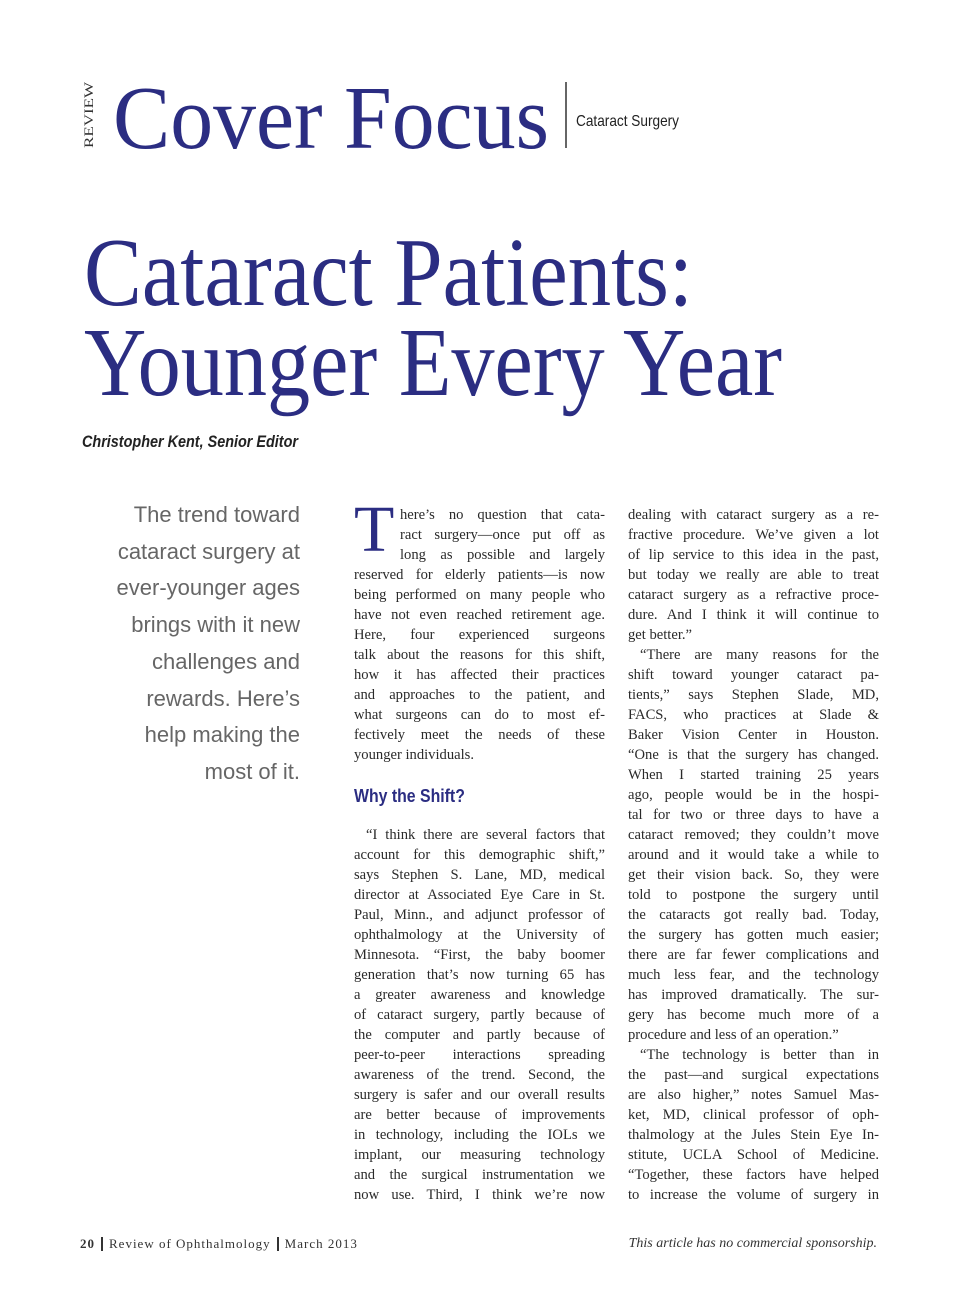 The height and width of the screenshot is (1290, 960). I want to click on body-text-line: says Stephen S. Lane, MD, medical, so click(479, 875).